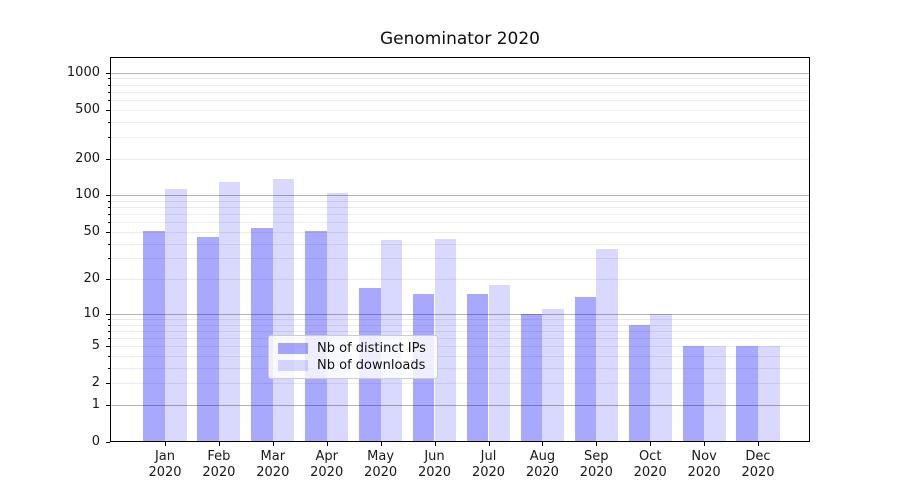  What do you see at coordinates (704, 456) in the screenshot?
I see `x-tick-month: Nov` at bounding box center [704, 456].